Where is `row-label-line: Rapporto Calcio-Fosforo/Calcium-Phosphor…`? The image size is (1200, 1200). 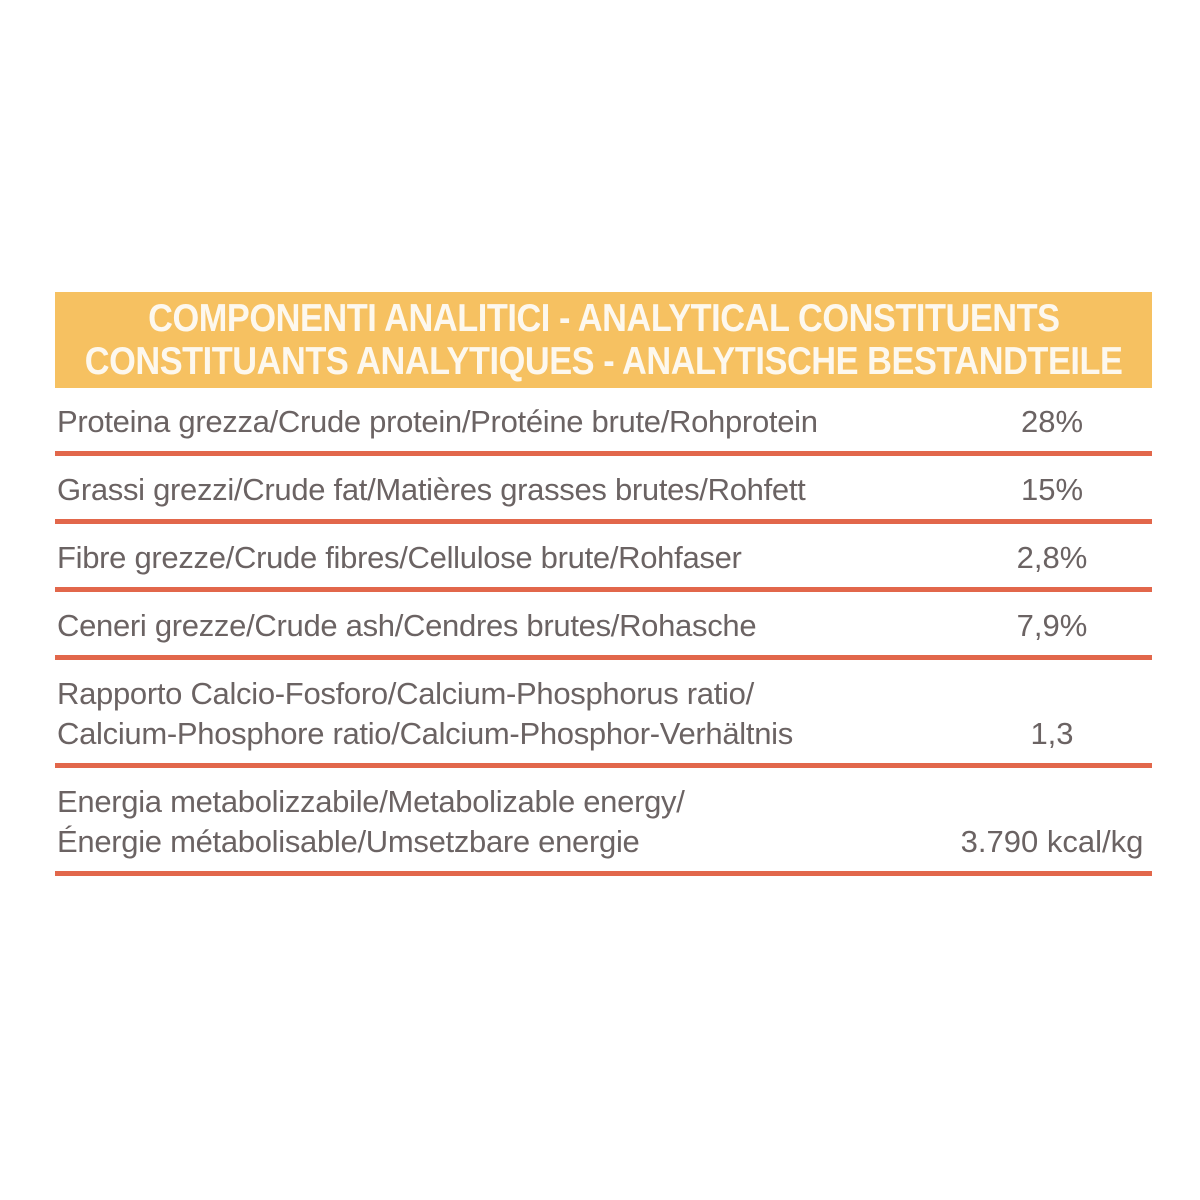
row-label-line: Rapporto Calcio-Fosforo/Calcium-Phosphor… is located at coordinates (405, 693).